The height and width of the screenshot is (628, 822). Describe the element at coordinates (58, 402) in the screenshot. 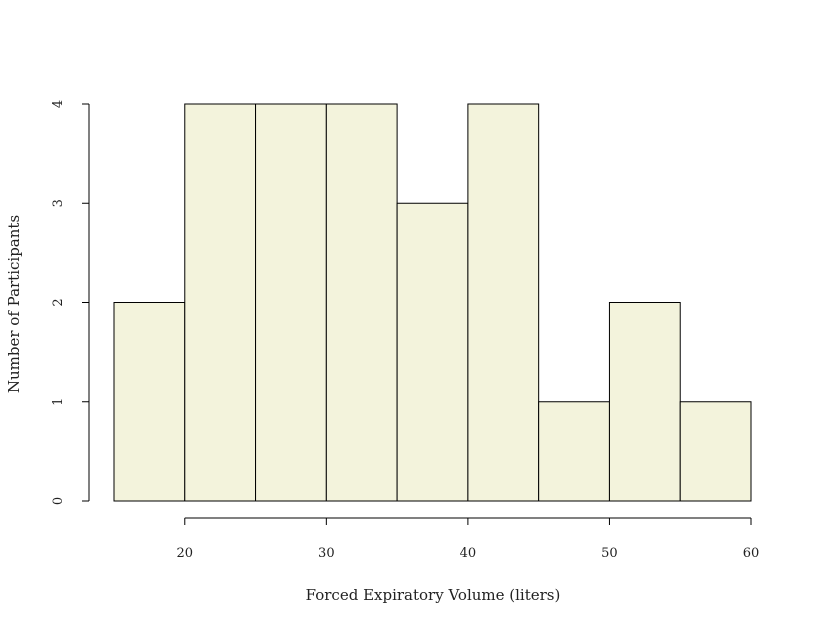

I see `y-tick-label: 1` at that location.